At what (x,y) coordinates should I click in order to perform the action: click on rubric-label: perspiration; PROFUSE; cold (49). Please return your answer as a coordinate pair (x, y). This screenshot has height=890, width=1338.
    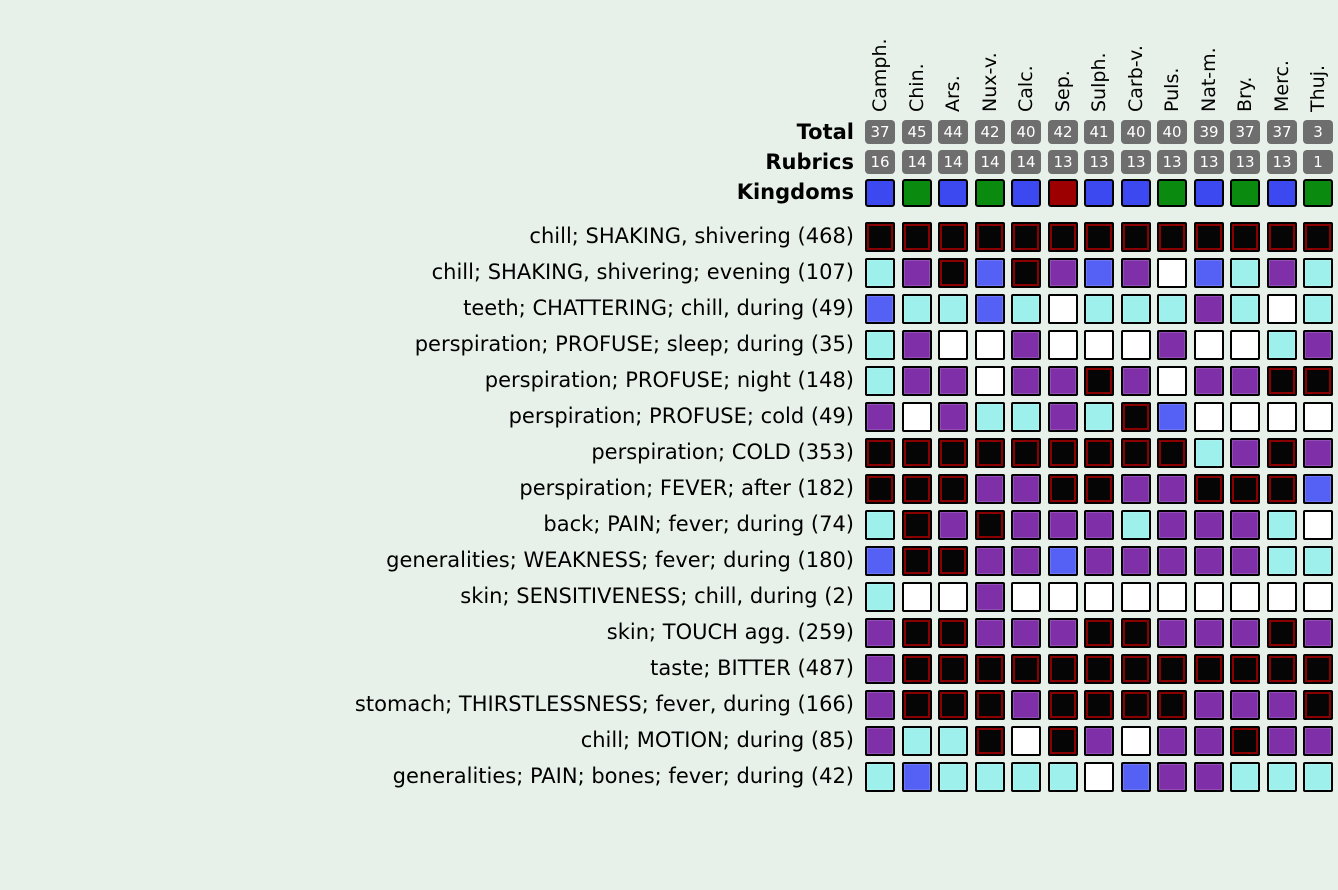
    Looking at the image, I should click on (681, 416).